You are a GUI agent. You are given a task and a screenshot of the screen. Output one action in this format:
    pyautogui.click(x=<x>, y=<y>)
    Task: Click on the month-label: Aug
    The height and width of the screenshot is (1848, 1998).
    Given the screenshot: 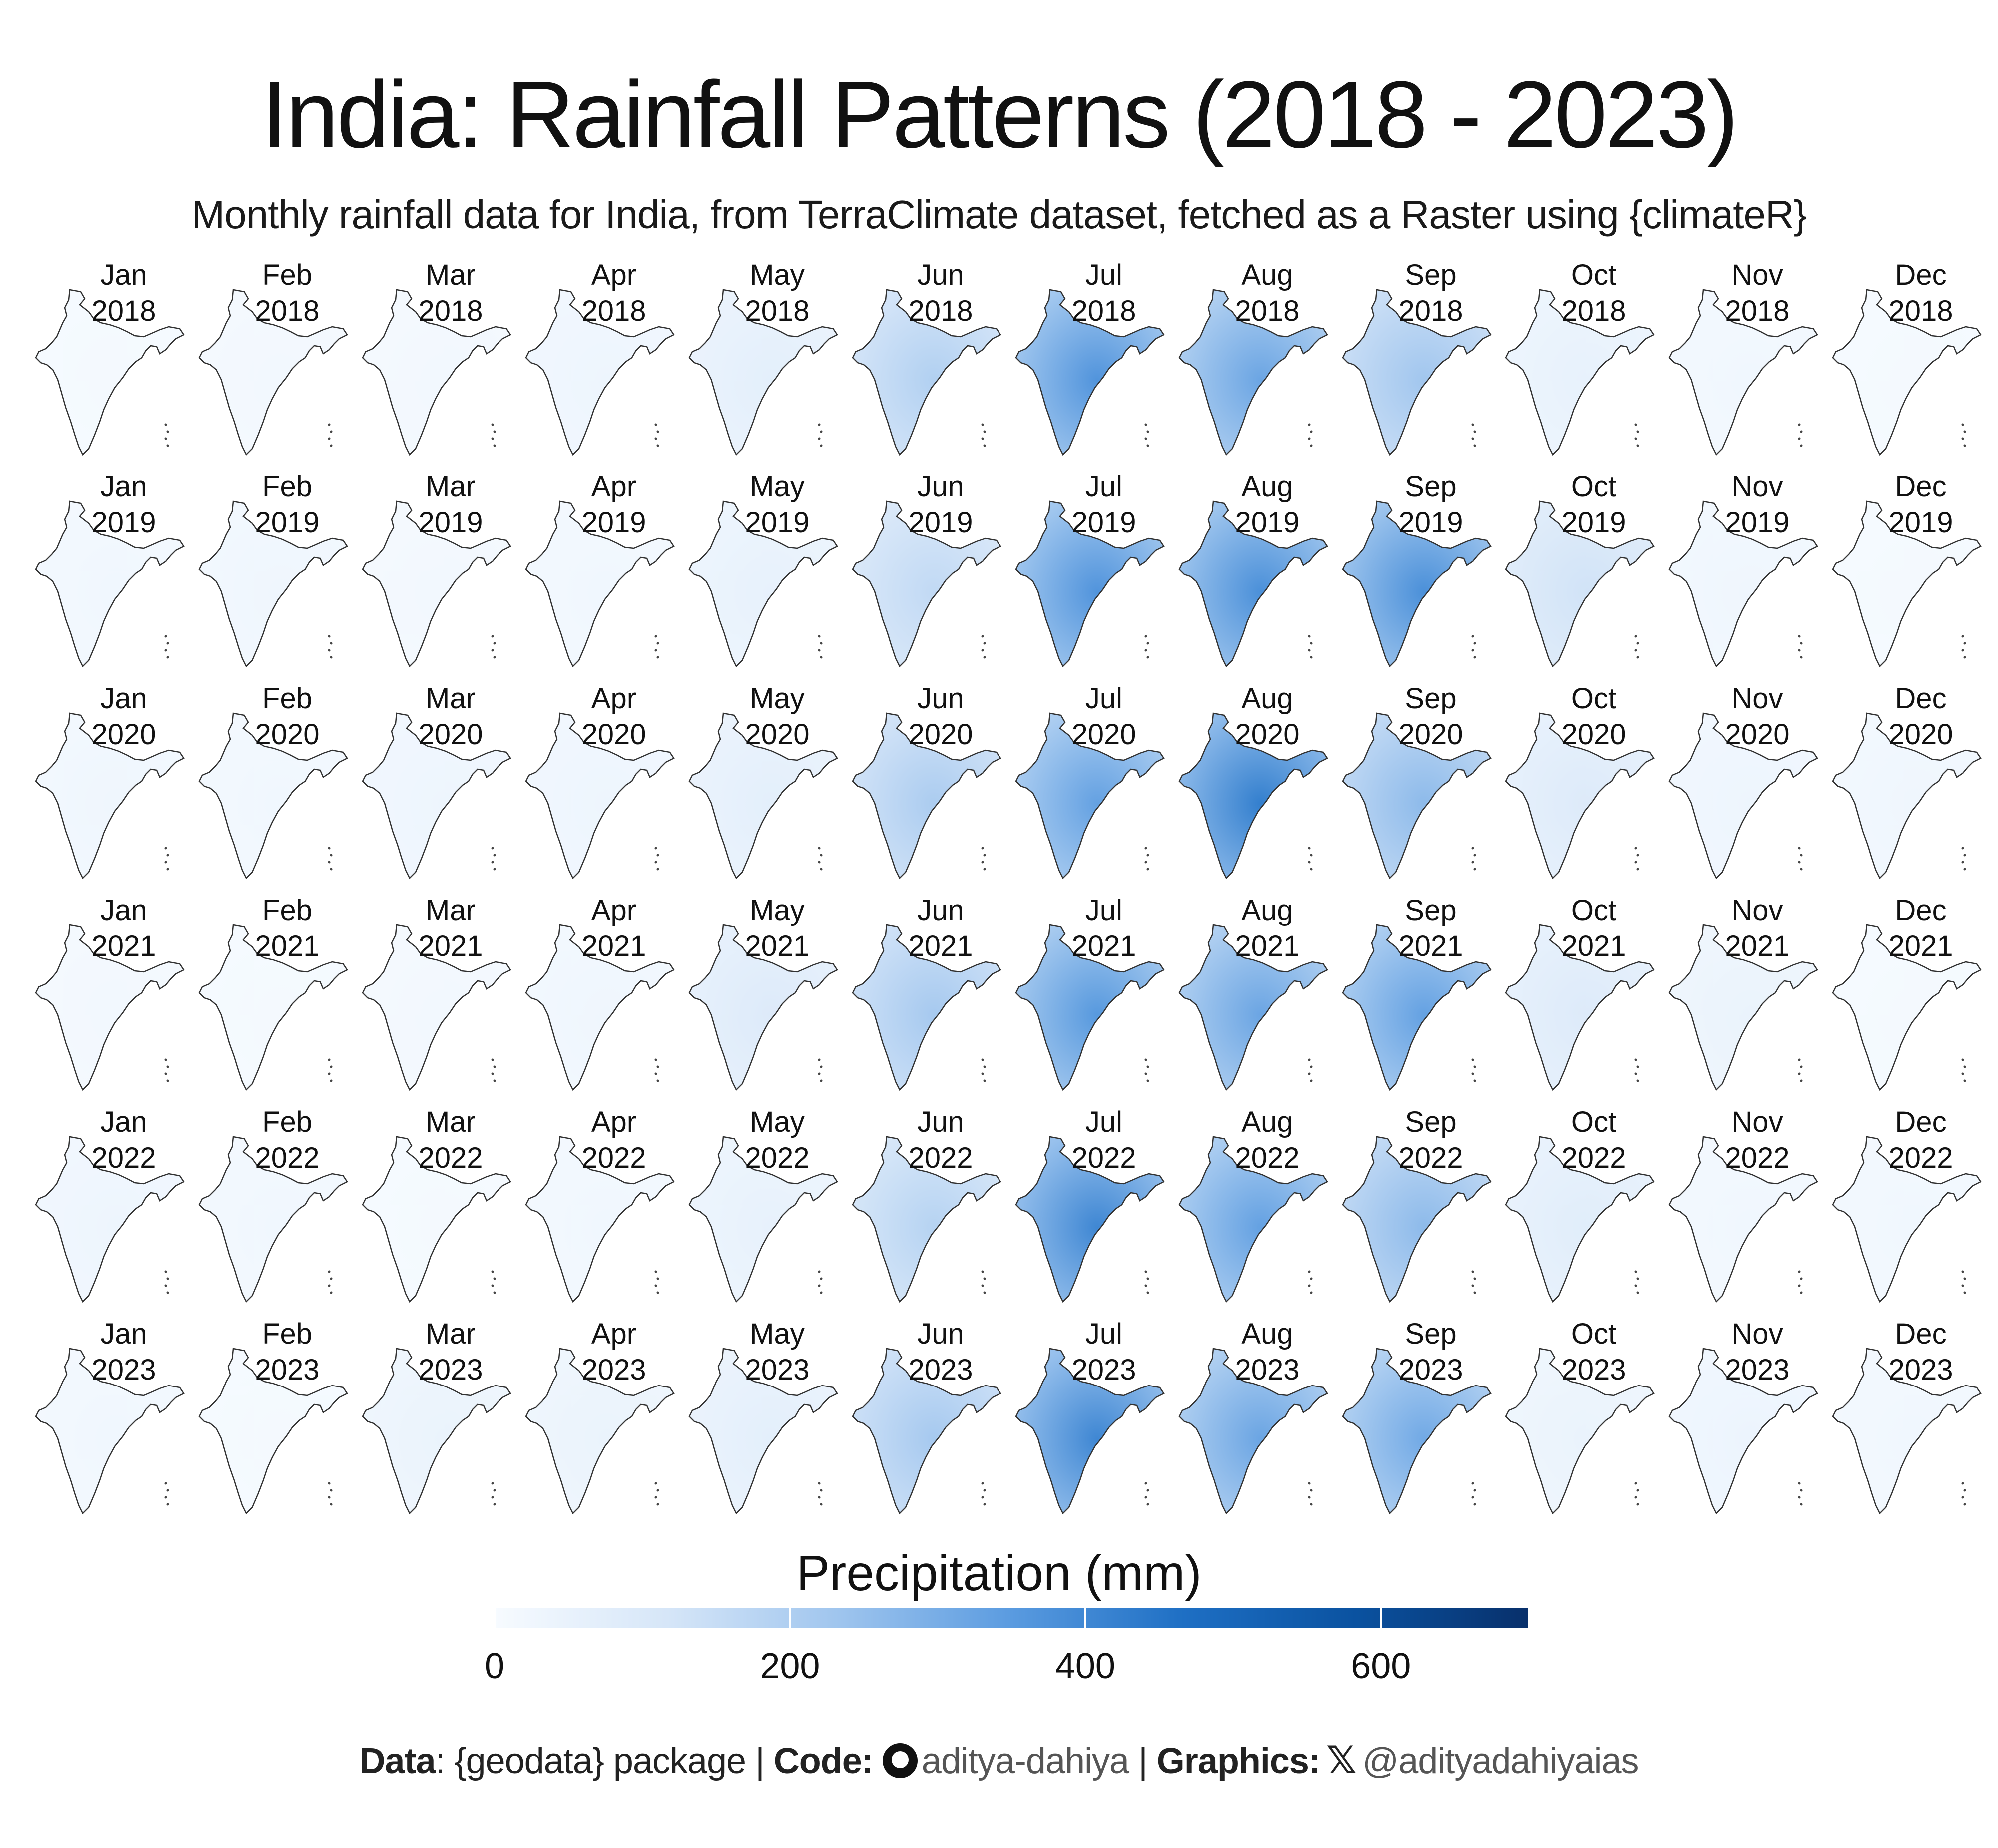 What is the action you would take?
    pyautogui.click(x=1267, y=698)
    